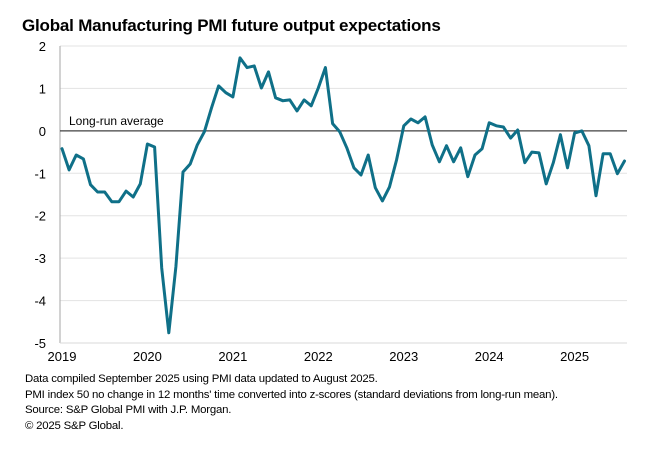 This screenshot has width=671, height=451. I want to click on y-tick-label: -1, so click(40, 173).